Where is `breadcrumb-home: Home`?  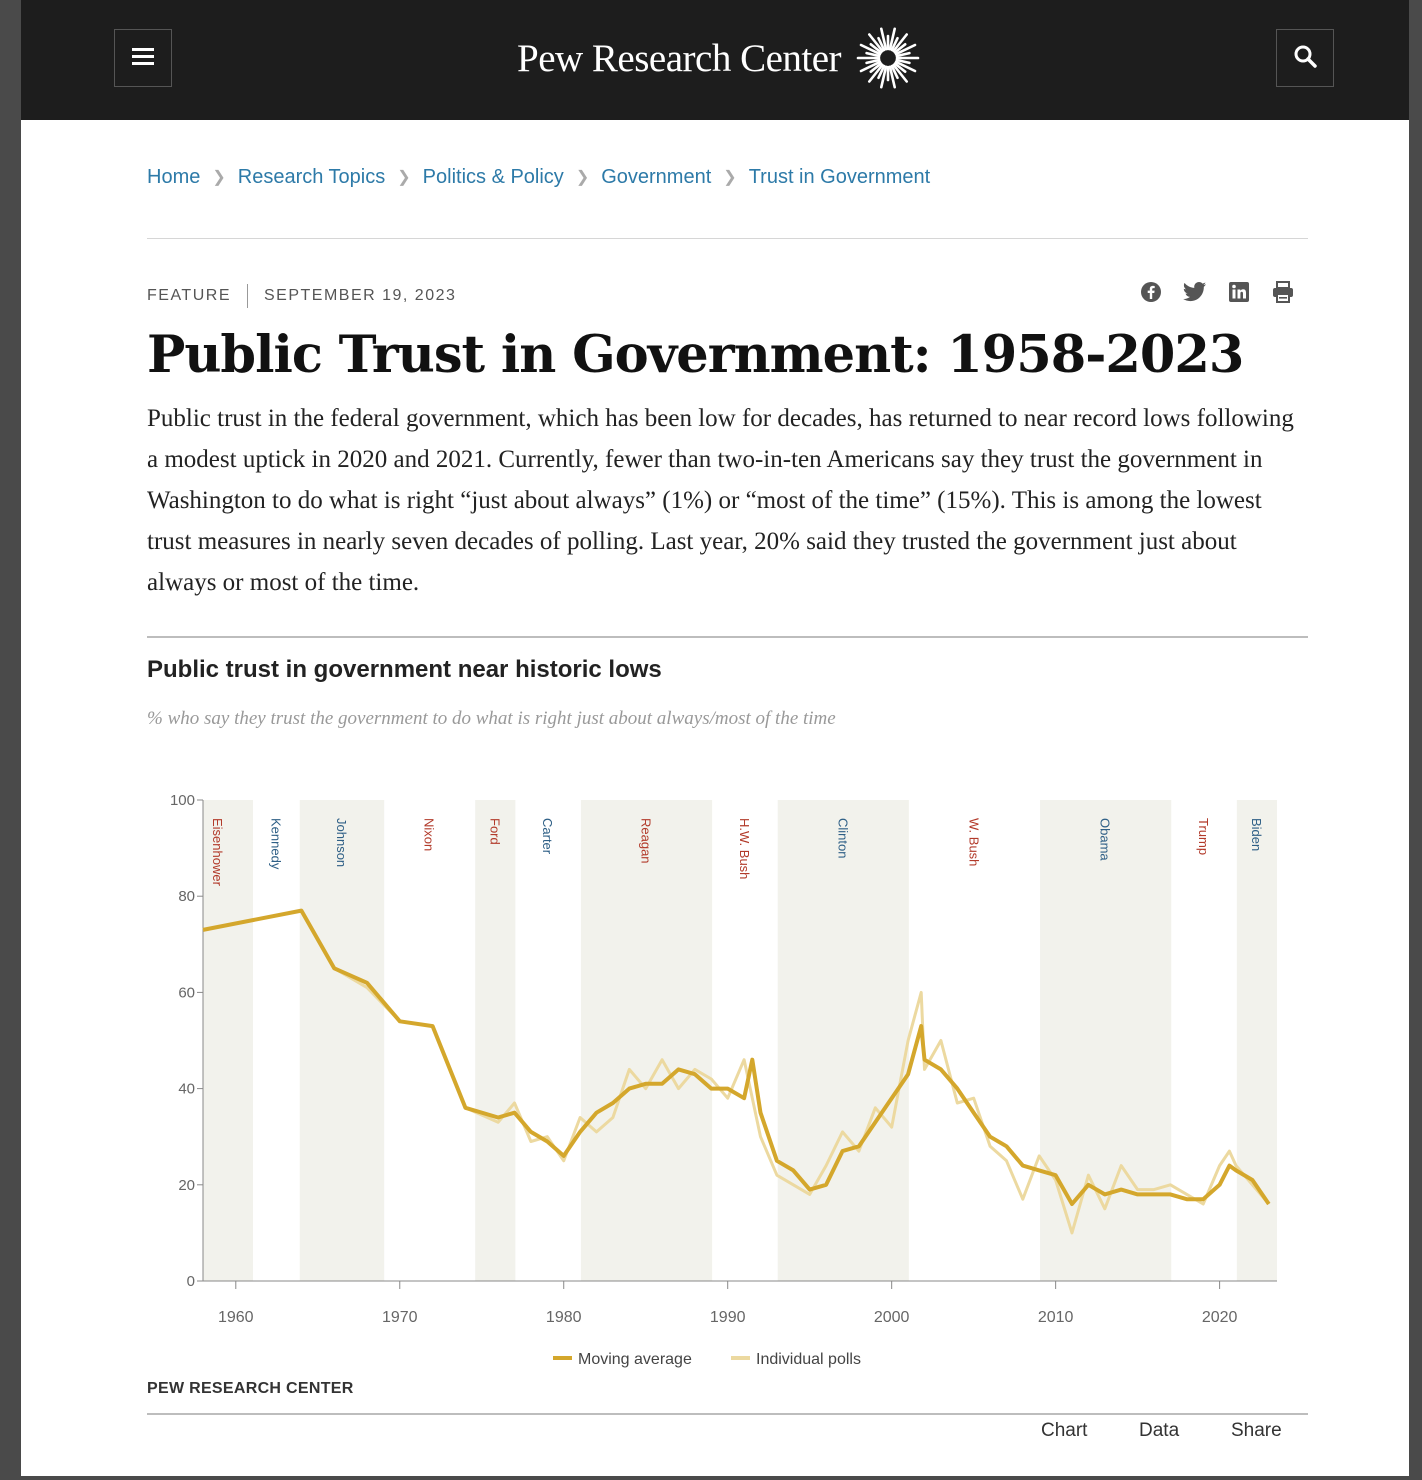
breadcrumb-home: Home is located at coordinates (174, 176).